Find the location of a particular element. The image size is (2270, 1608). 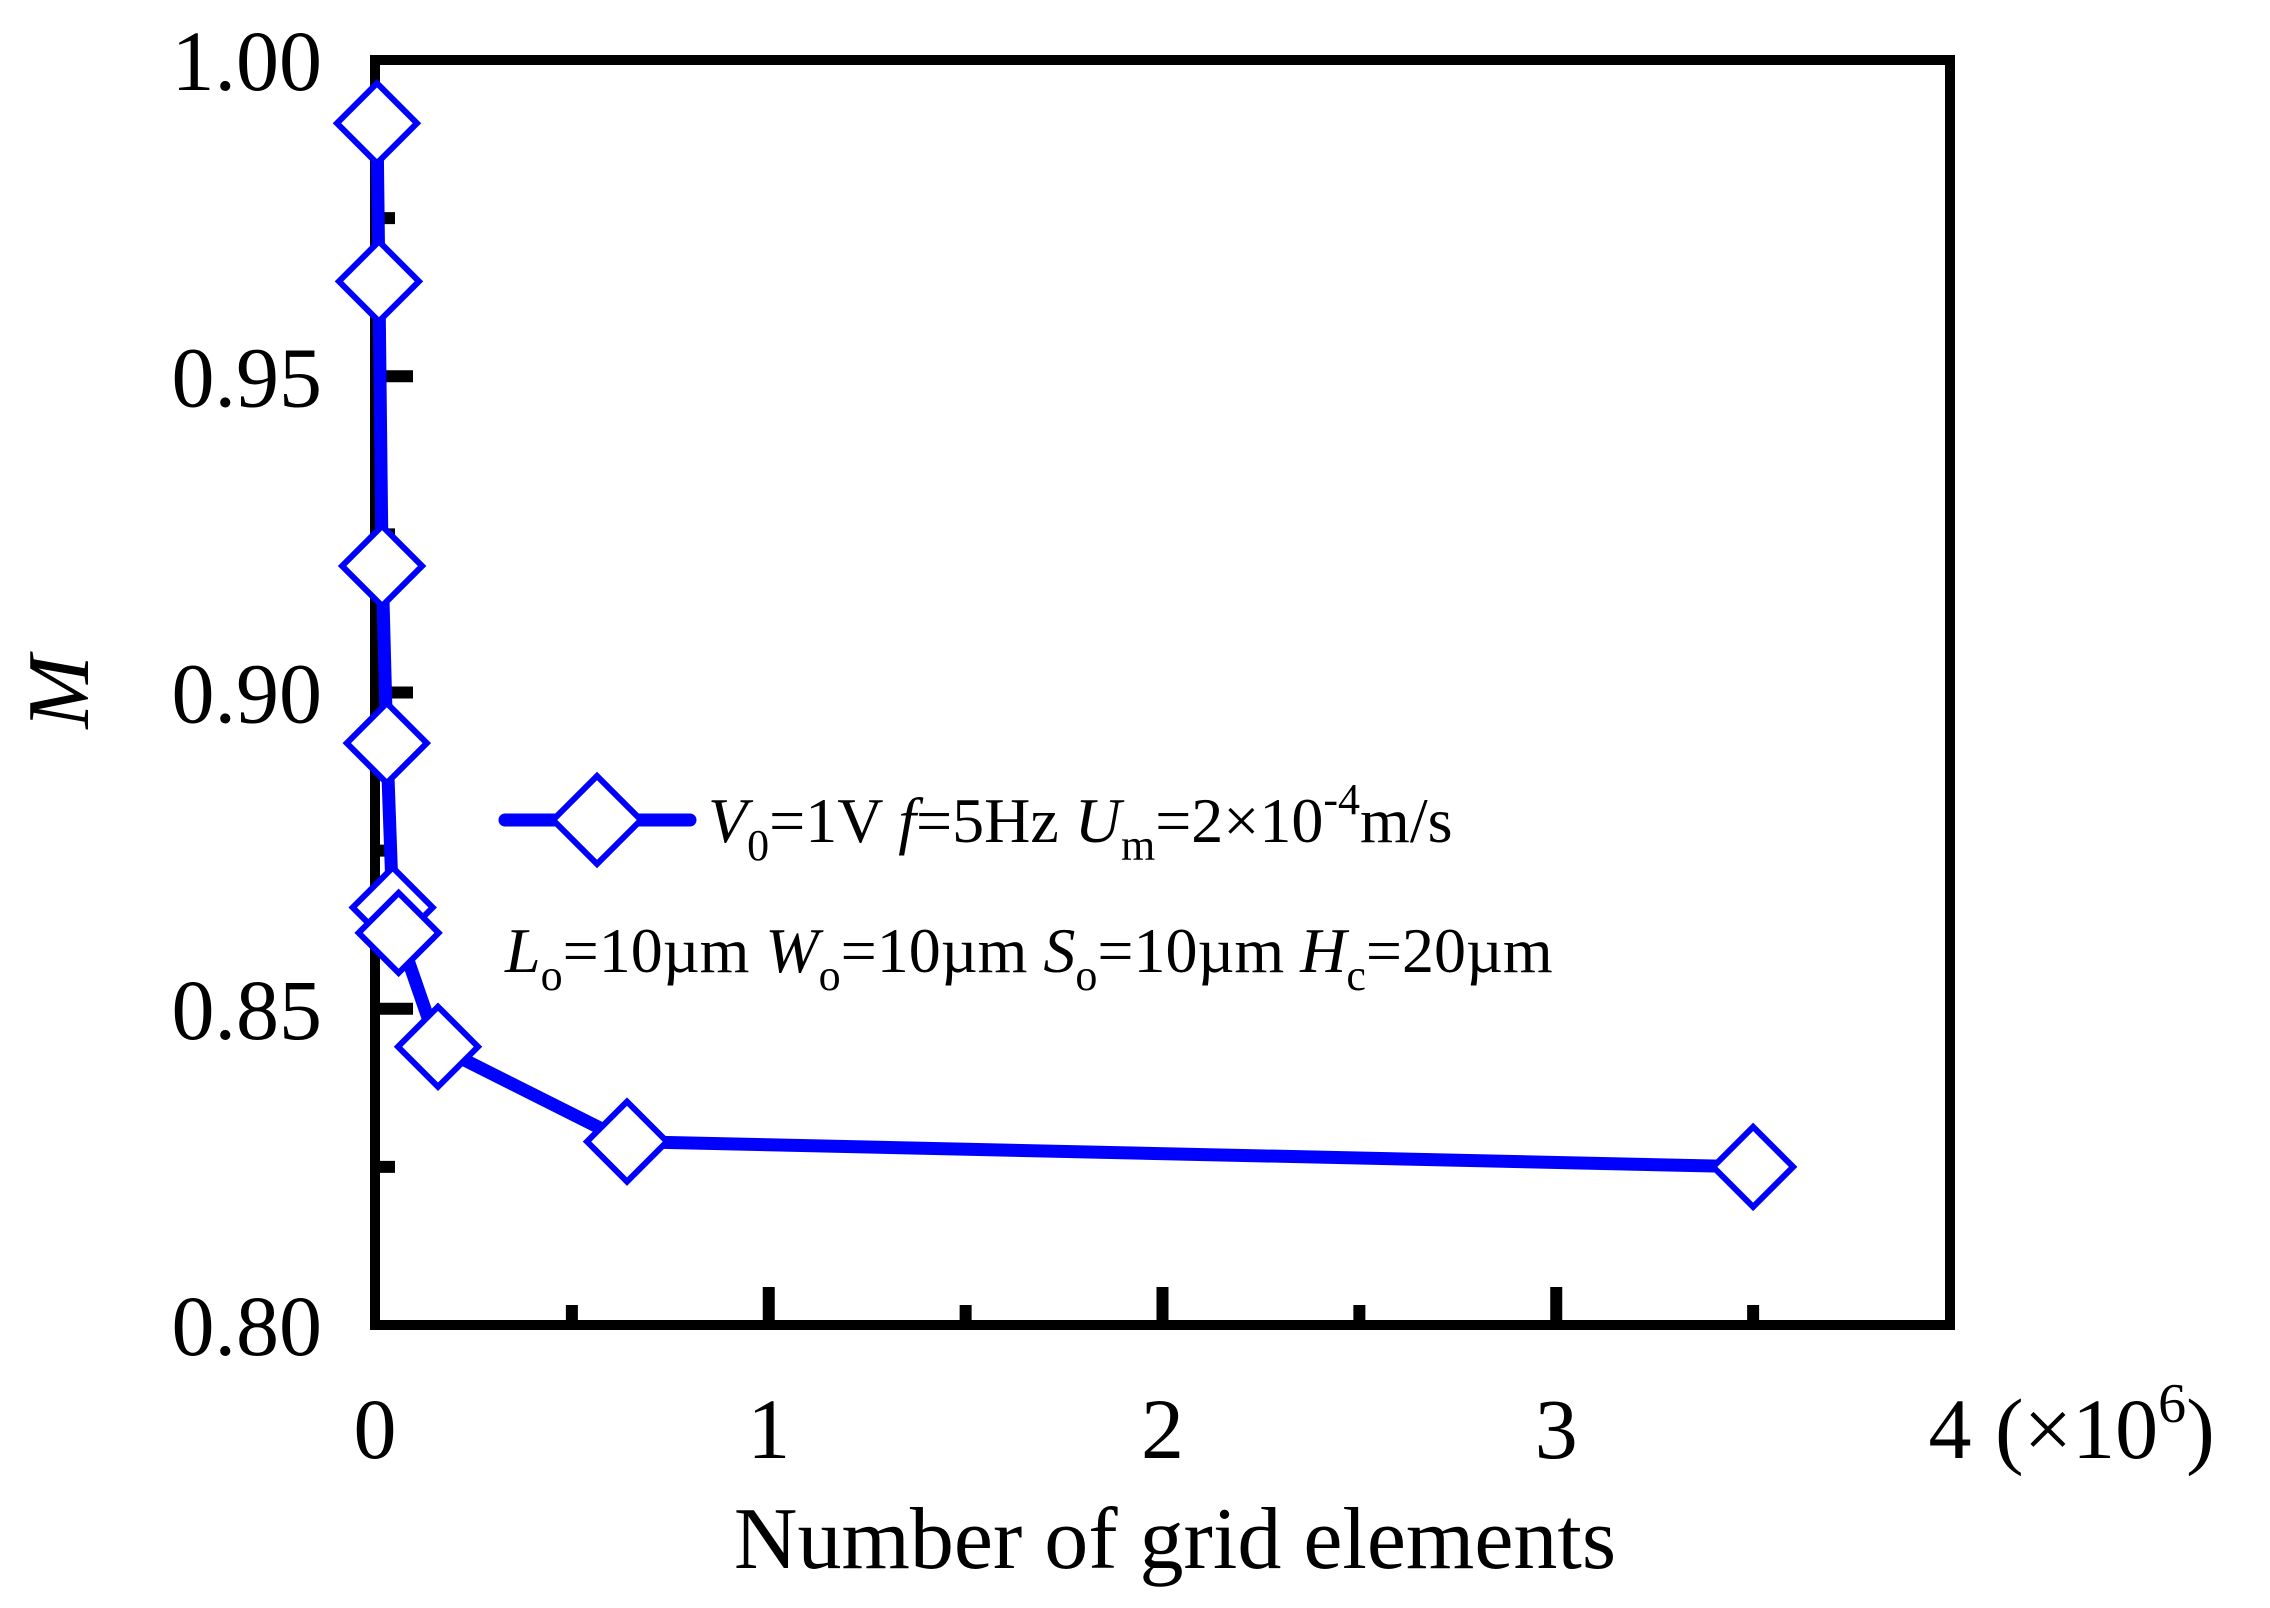

y-tick-label: 0.85 is located at coordinates (247, 1010).